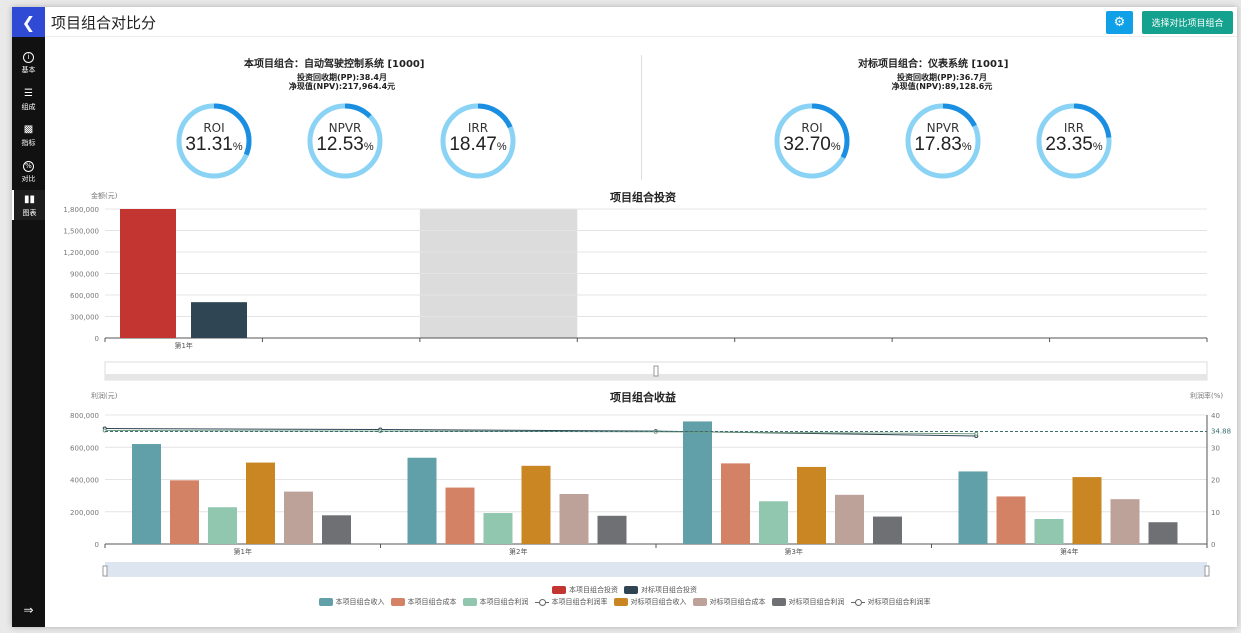  I want to click on sidebar-item-compare: % 对比, so click(28, 171).